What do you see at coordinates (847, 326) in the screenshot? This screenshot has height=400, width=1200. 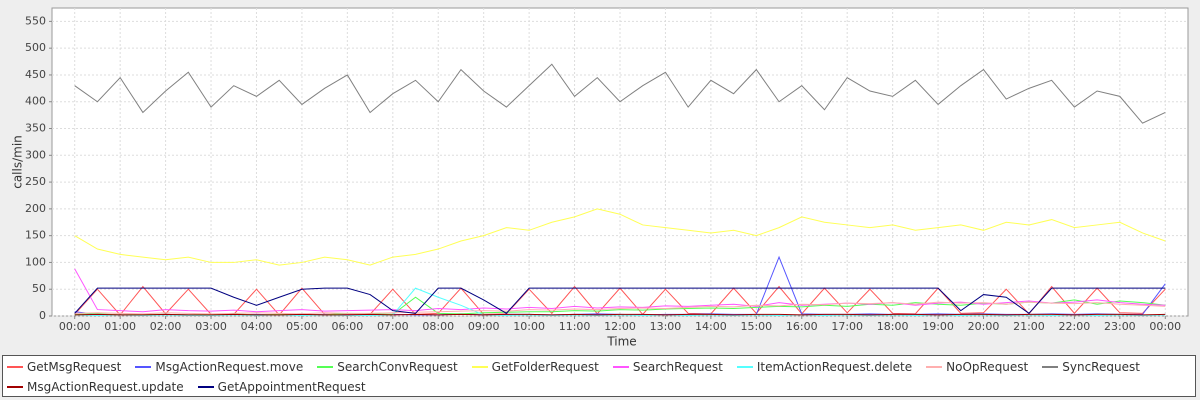 I see `x-tick-label: 17:00` at bounding box center [847, 326].